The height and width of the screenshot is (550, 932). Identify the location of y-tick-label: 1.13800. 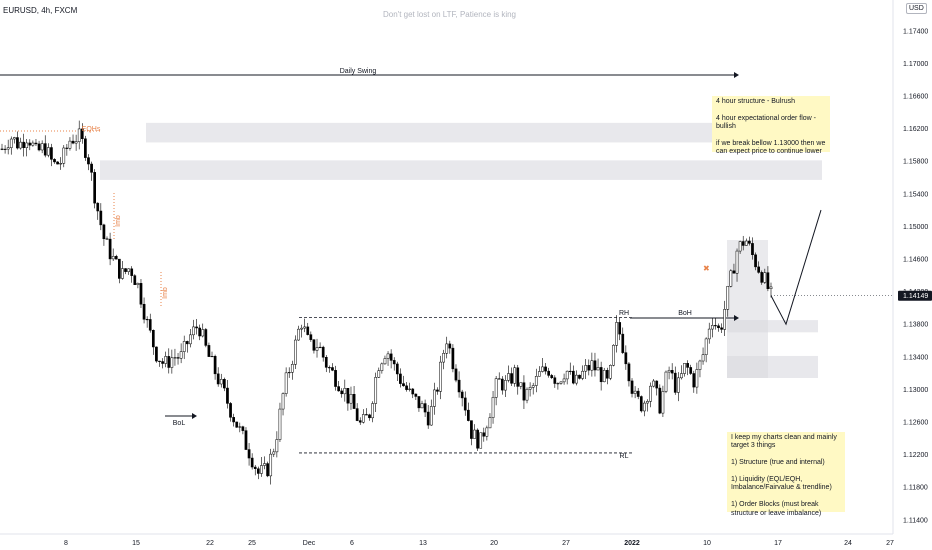
(915, 325).